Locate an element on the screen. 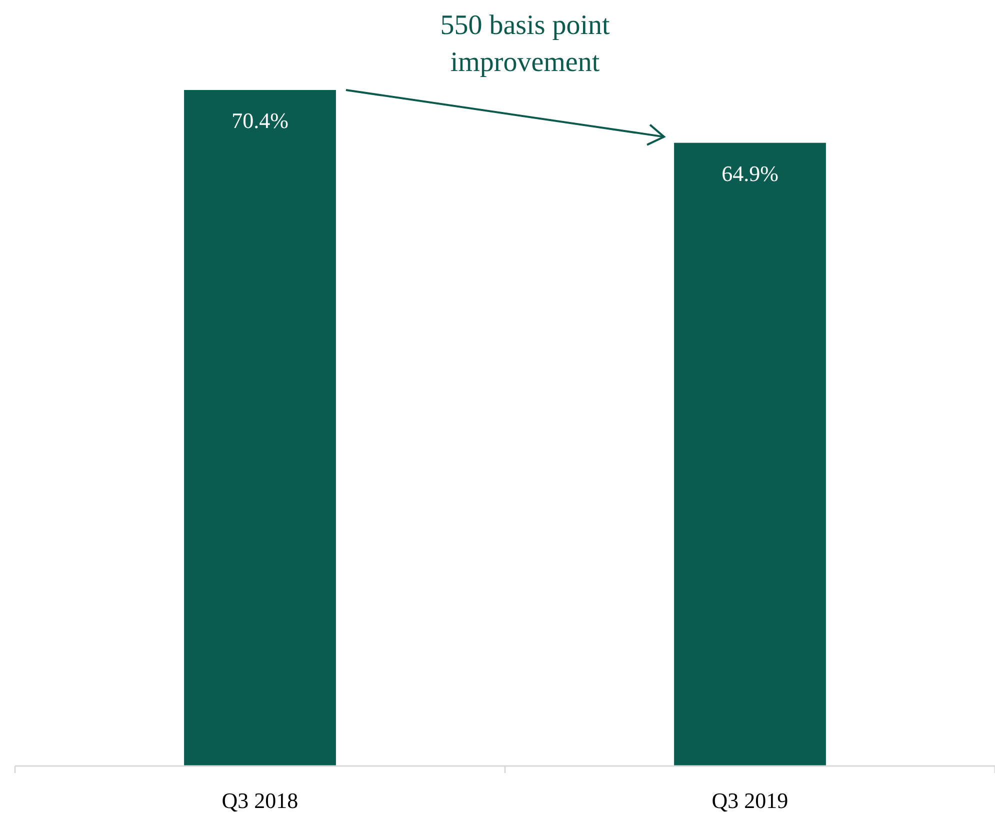 The image size is (995, 816). text: 550 basis point improvement is located at coordinates (525, 44).